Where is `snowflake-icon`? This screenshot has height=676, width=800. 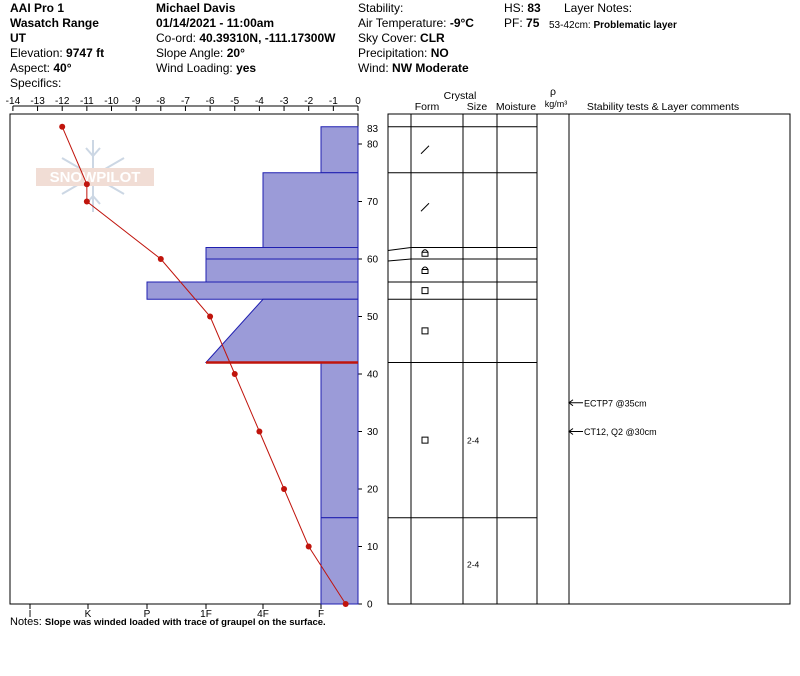 snowflake-icon is located at coordinates (93, 176).